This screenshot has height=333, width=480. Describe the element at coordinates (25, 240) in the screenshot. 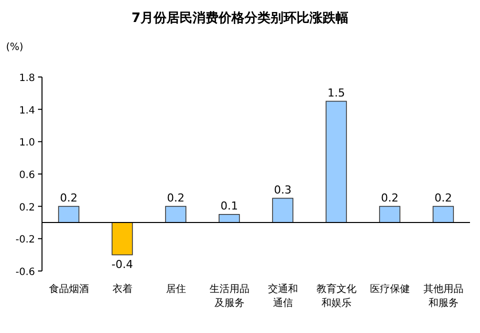

I see `y-tick-label: -0.2` at that location.